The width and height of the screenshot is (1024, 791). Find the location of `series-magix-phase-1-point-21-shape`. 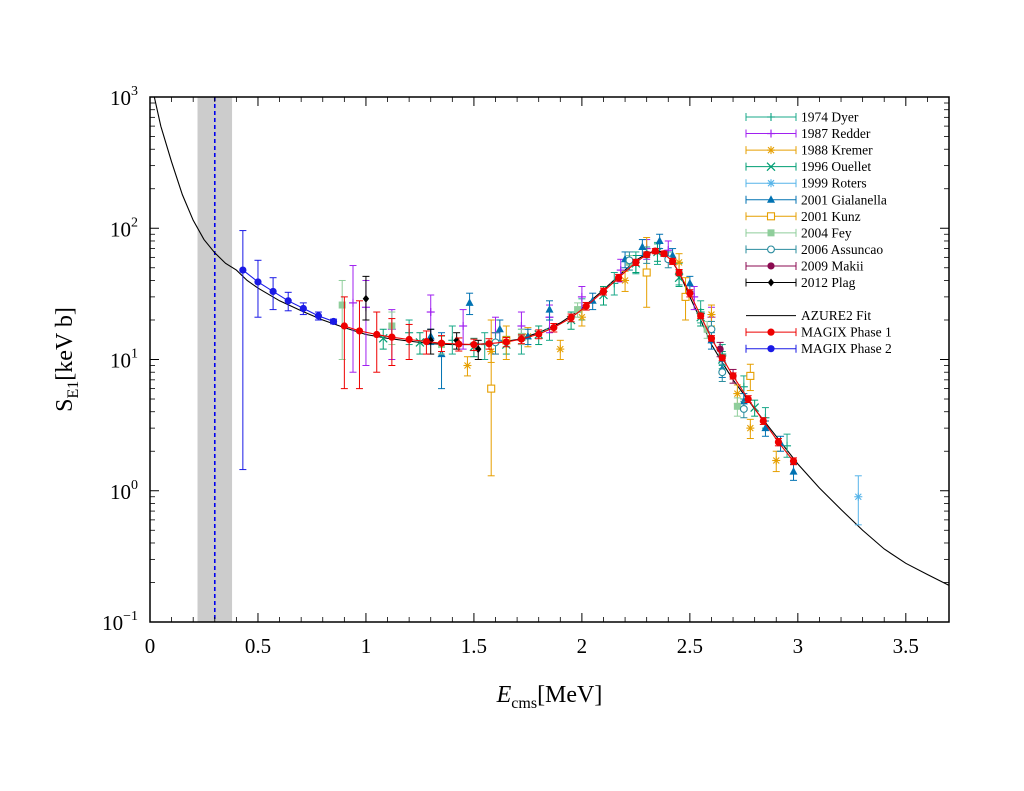

series-magix-phase-1-point-21-shape is located at coordinates (664, 254).